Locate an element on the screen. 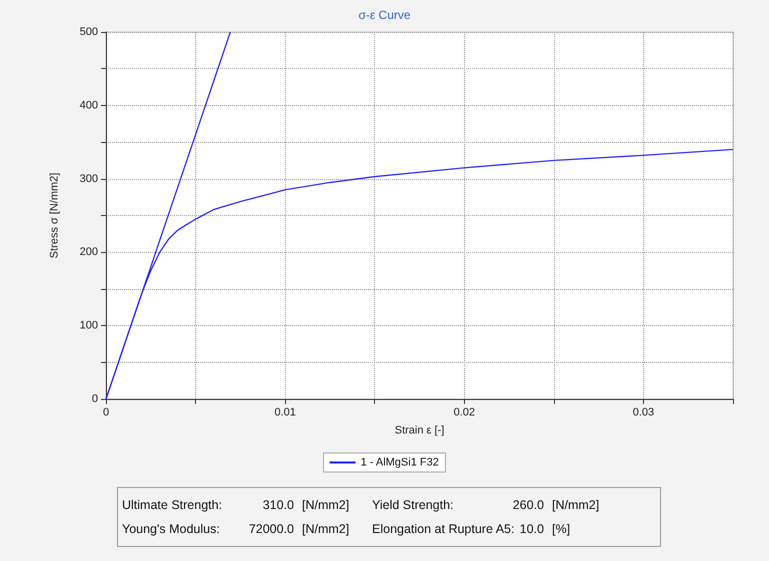 Image resolution: width=769 pixels, height=561 pixels. y-tick-label: 100 is located at coordinates (89, 326).